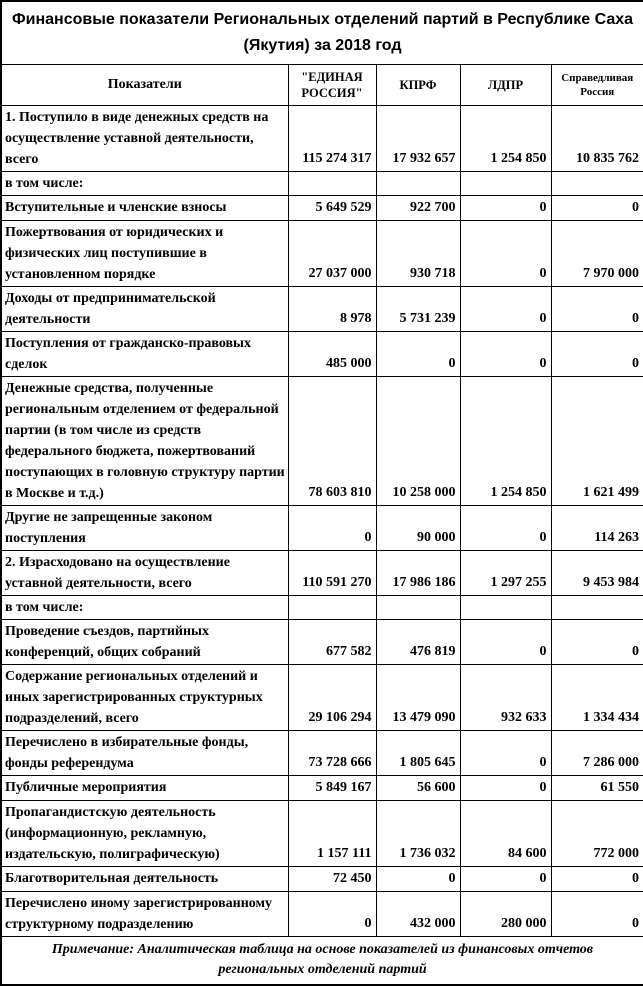 This screenshot has height=986, width=643. What do you see at coordinates (144, 208) in the screenshot?
I see `row-label: Вступительные и членские взносы` at bounding box center [144, 208].